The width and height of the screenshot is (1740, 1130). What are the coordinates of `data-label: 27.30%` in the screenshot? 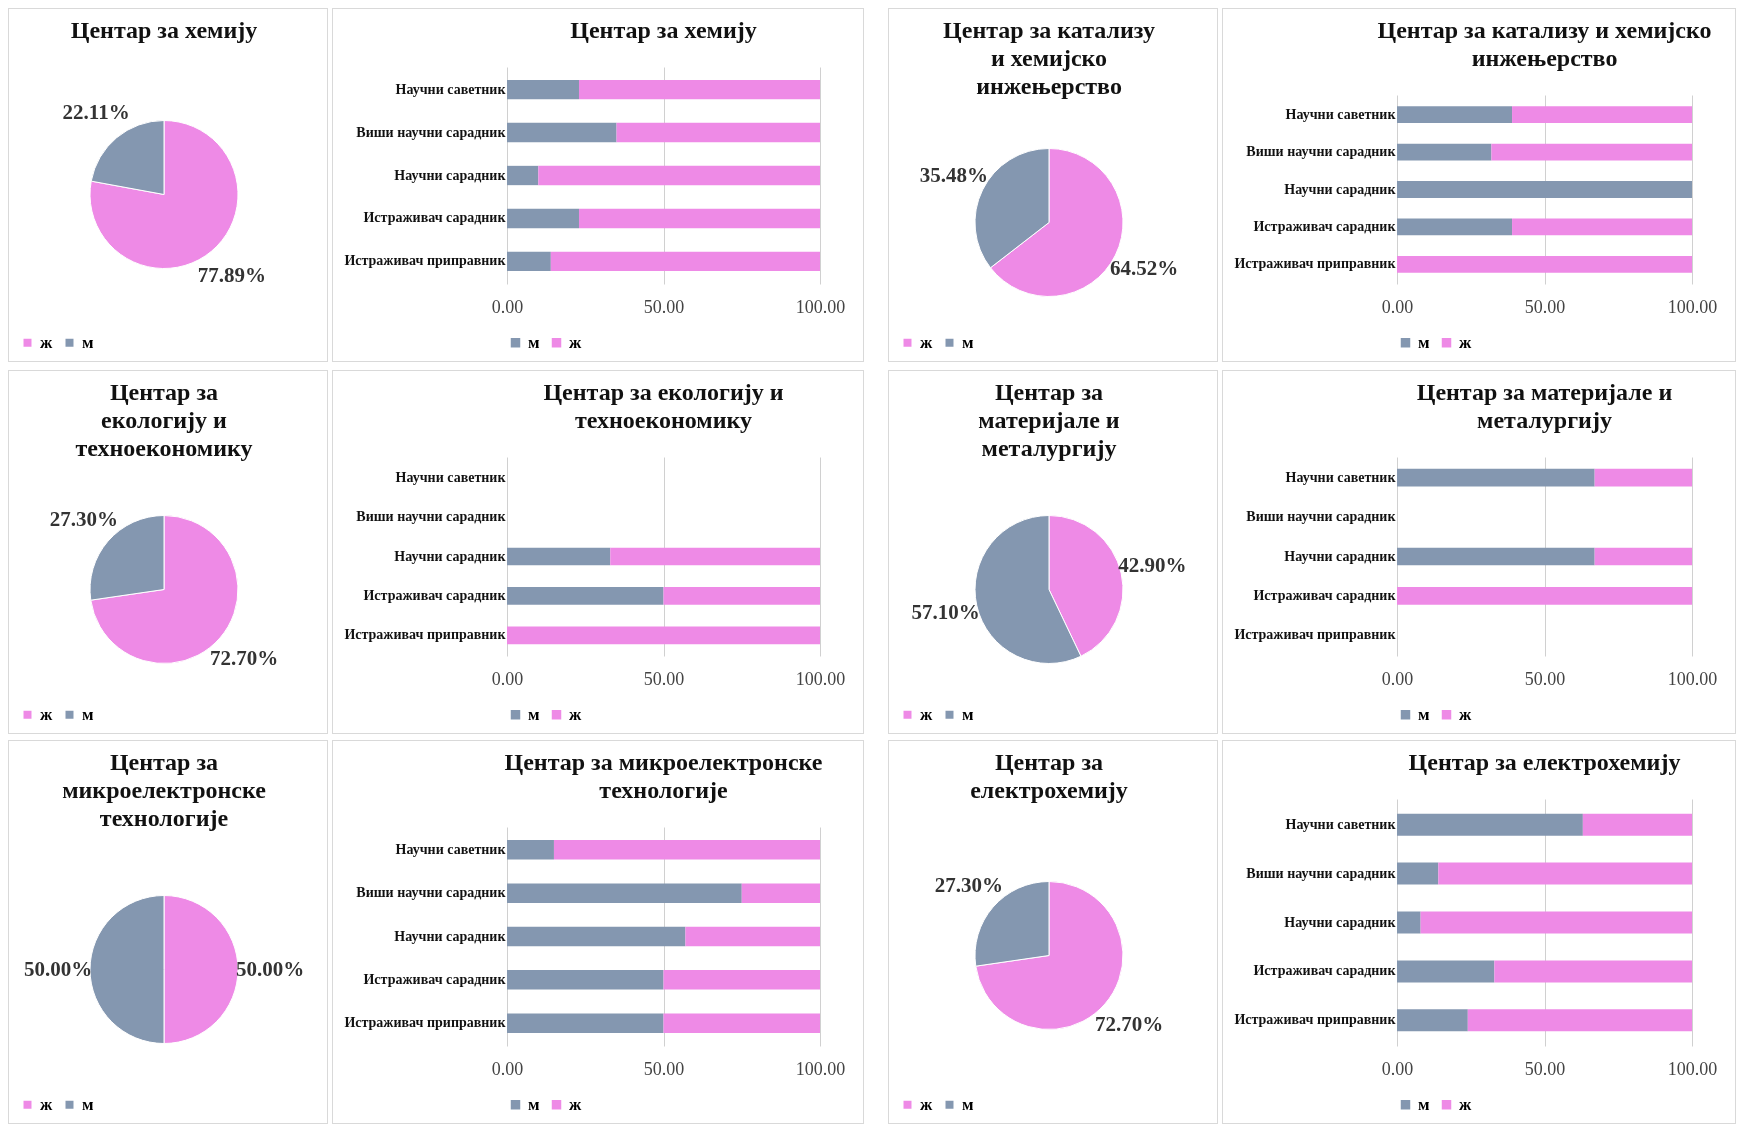 It's located at (83, 519).